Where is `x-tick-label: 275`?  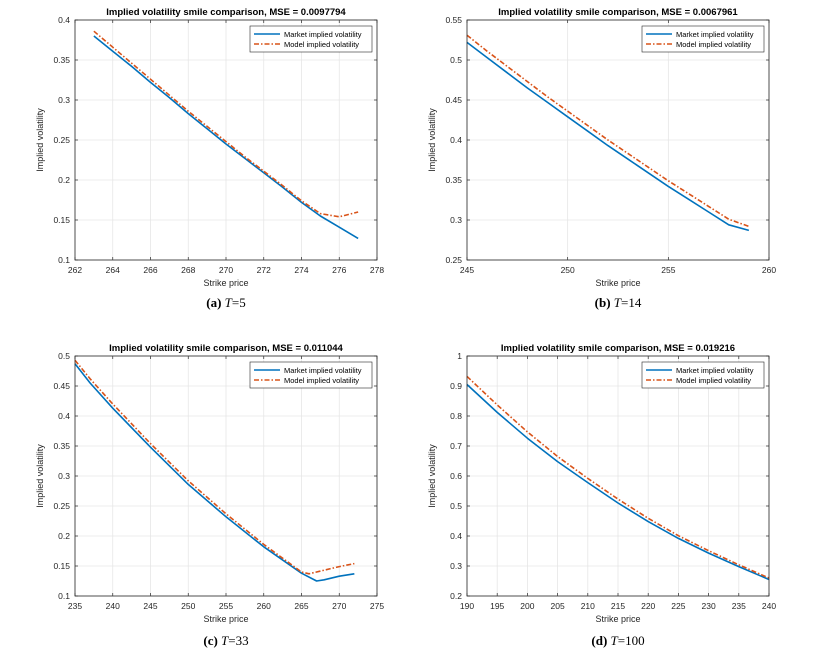 x-tick-label: 275 is located at coordinates (377, 606).